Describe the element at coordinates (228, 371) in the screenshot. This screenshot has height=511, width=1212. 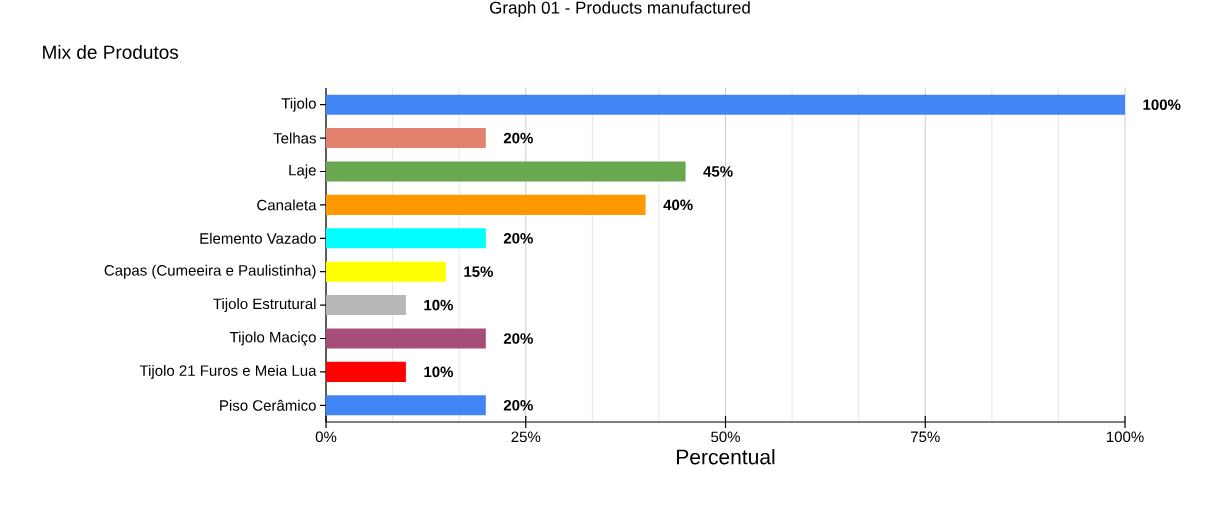
I see `y-tick-label: Tijolo 21 Furos e Meia Lua` at that location.